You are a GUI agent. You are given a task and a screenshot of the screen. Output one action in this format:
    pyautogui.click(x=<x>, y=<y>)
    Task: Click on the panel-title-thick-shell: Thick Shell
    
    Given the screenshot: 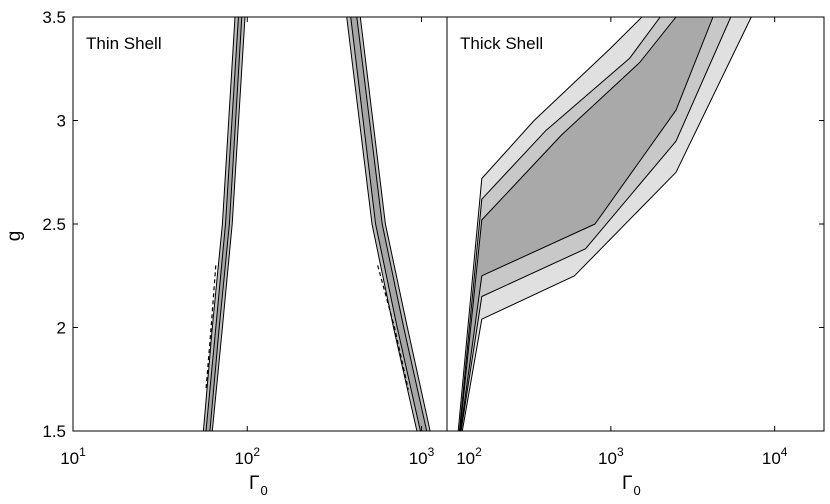 What is the action you would take?
    pyautogui.click(x=501, y=43)
    